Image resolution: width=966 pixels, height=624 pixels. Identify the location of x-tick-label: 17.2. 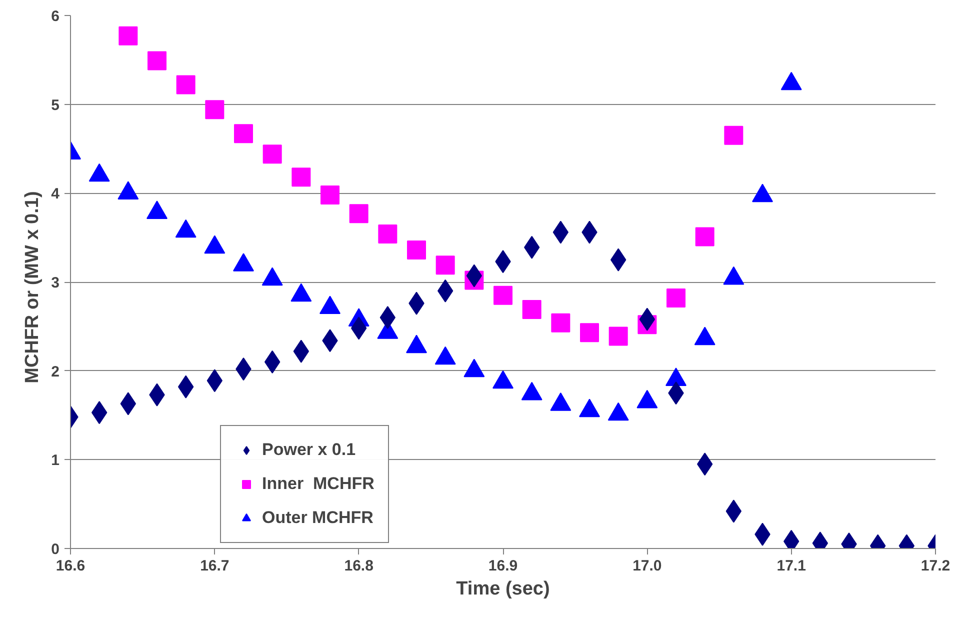
(935, 566).